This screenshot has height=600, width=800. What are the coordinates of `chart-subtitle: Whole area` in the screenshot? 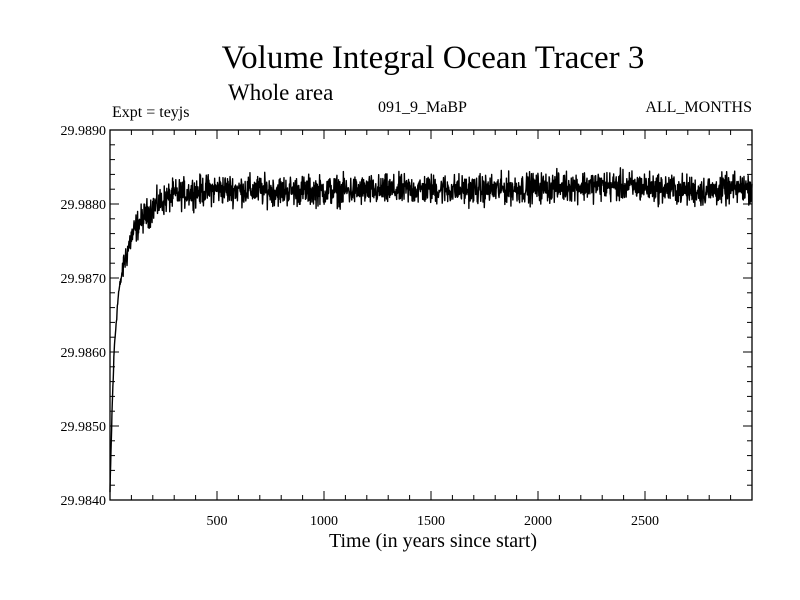 It's located at (281, 92).